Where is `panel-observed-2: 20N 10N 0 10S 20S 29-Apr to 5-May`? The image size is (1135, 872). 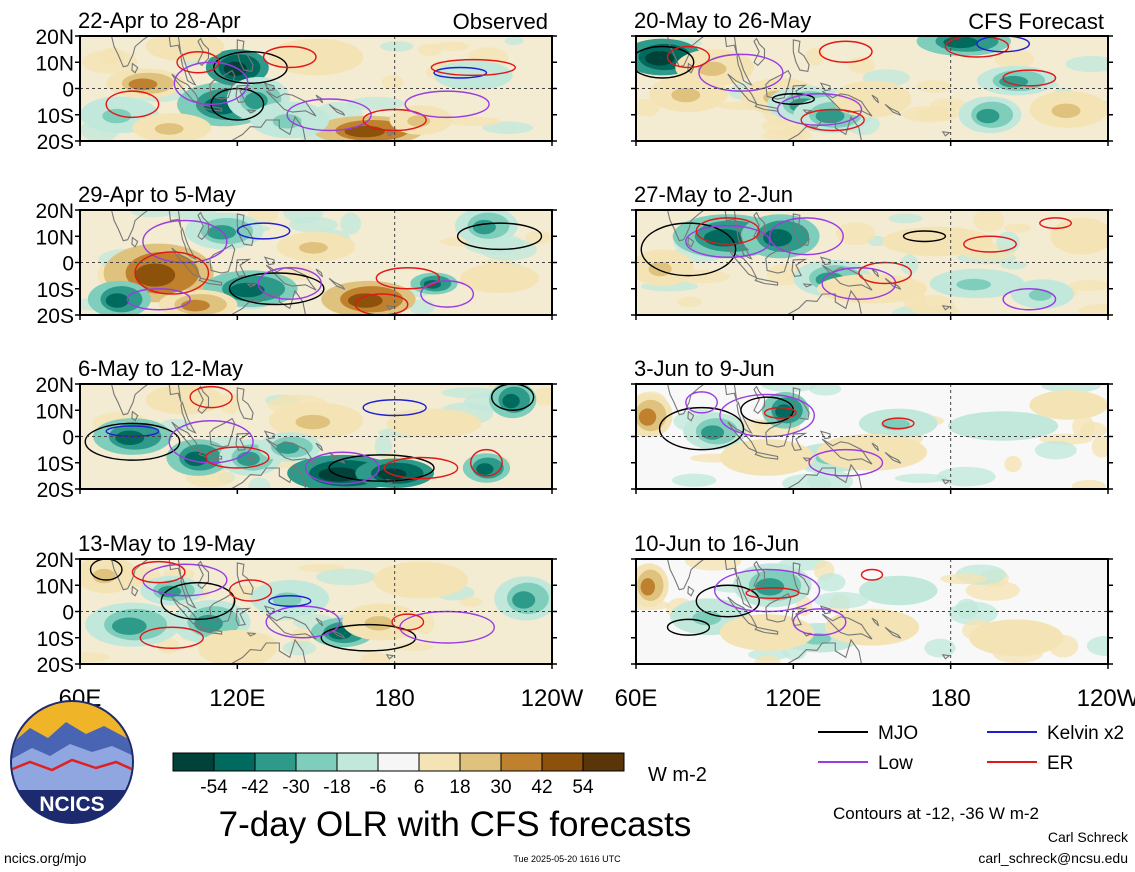
panel-observed-2: 20N 10N 0 10S 20S 29-Apr to 5-May is located at coordinates (296, 255).